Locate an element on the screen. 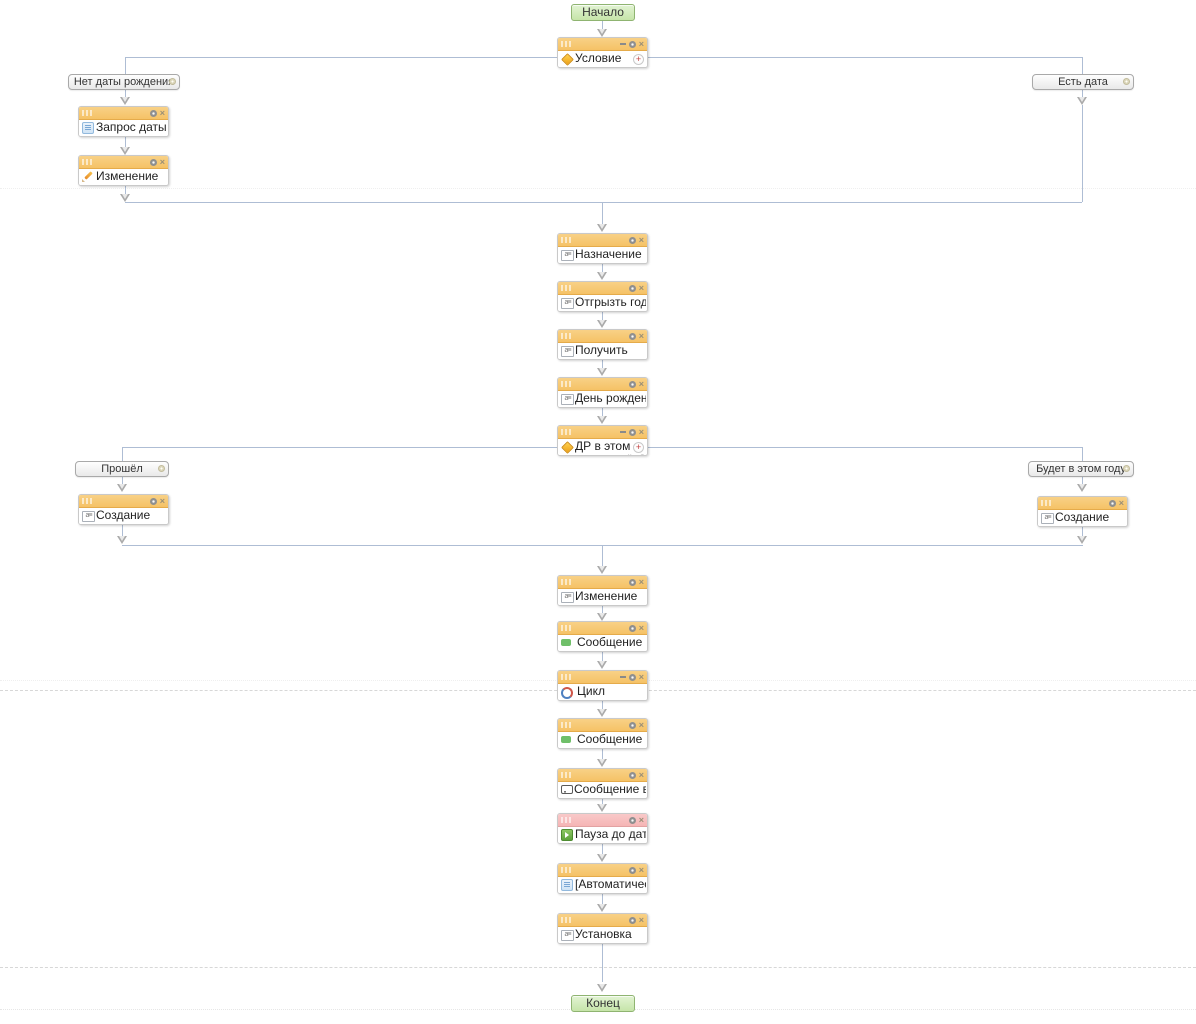 The image size is (1196, 1024). node-title: Сообщение is located at coordinates (610, 642).